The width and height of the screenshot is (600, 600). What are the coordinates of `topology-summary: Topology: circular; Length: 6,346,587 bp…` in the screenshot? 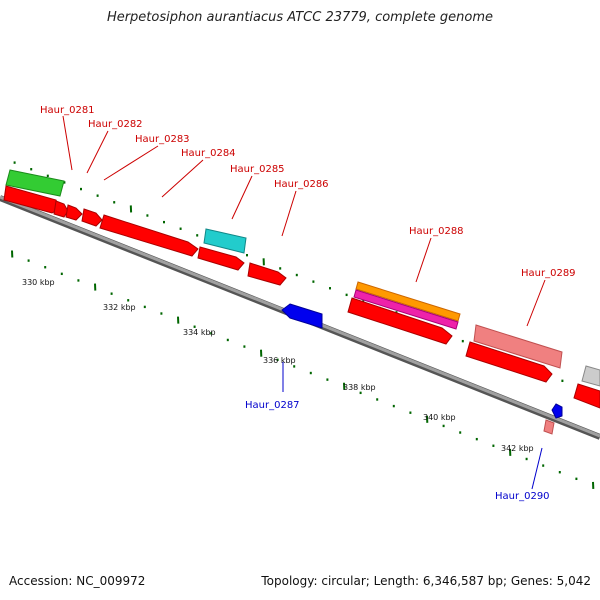 It's located at (426, 581).